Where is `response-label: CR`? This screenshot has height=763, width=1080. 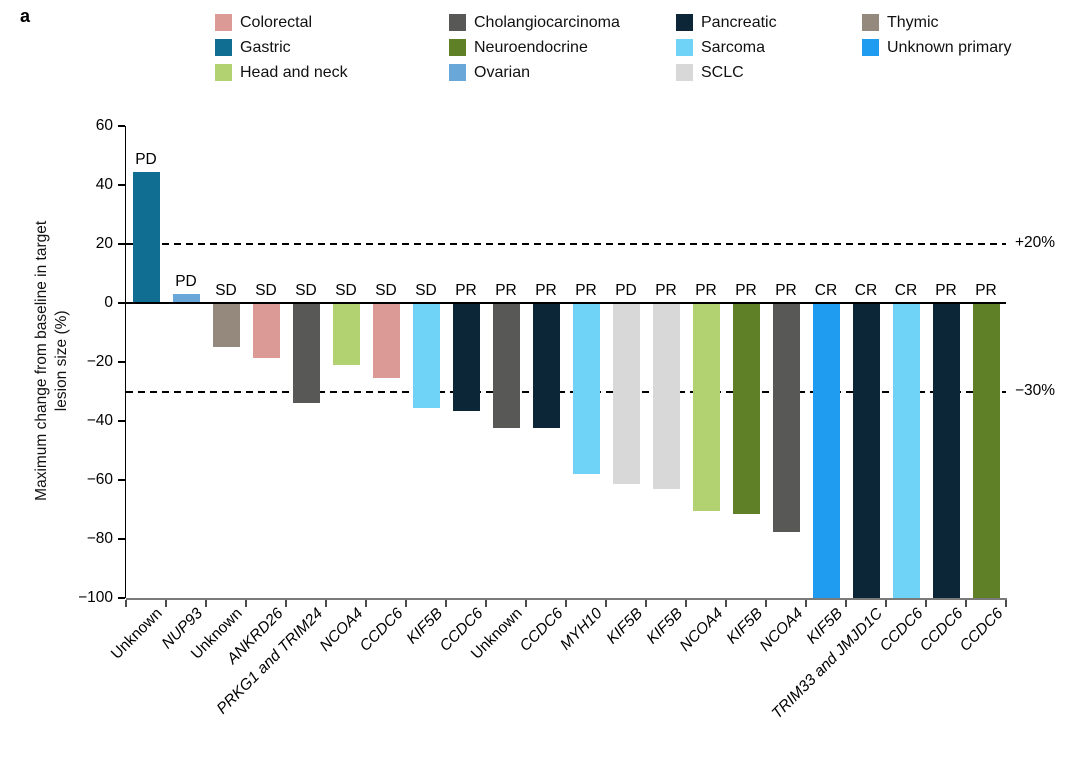 response-label: CR is located at coordinates (906, 290).